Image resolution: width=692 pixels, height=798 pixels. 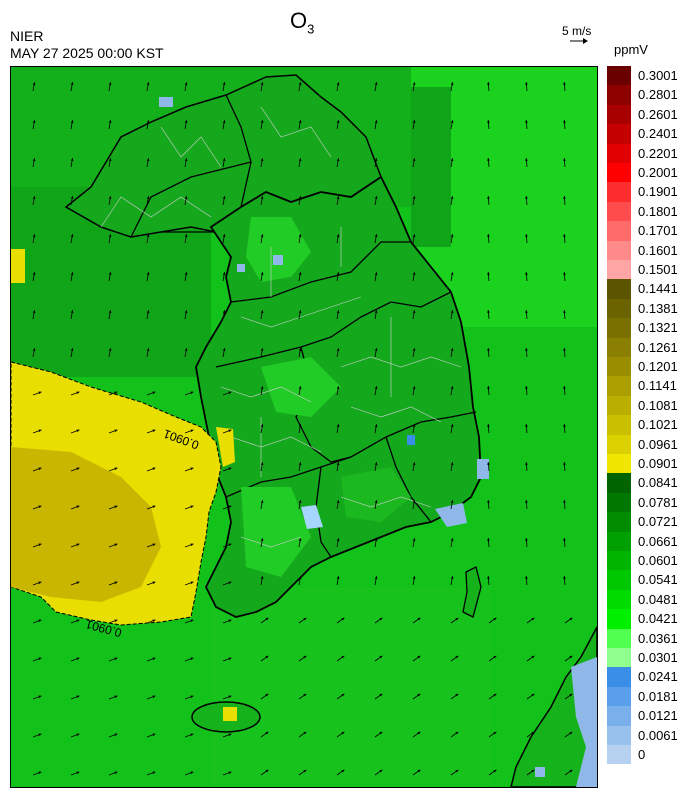 I want to click on legend-label: 0.0721, so click(x=658, y=522).